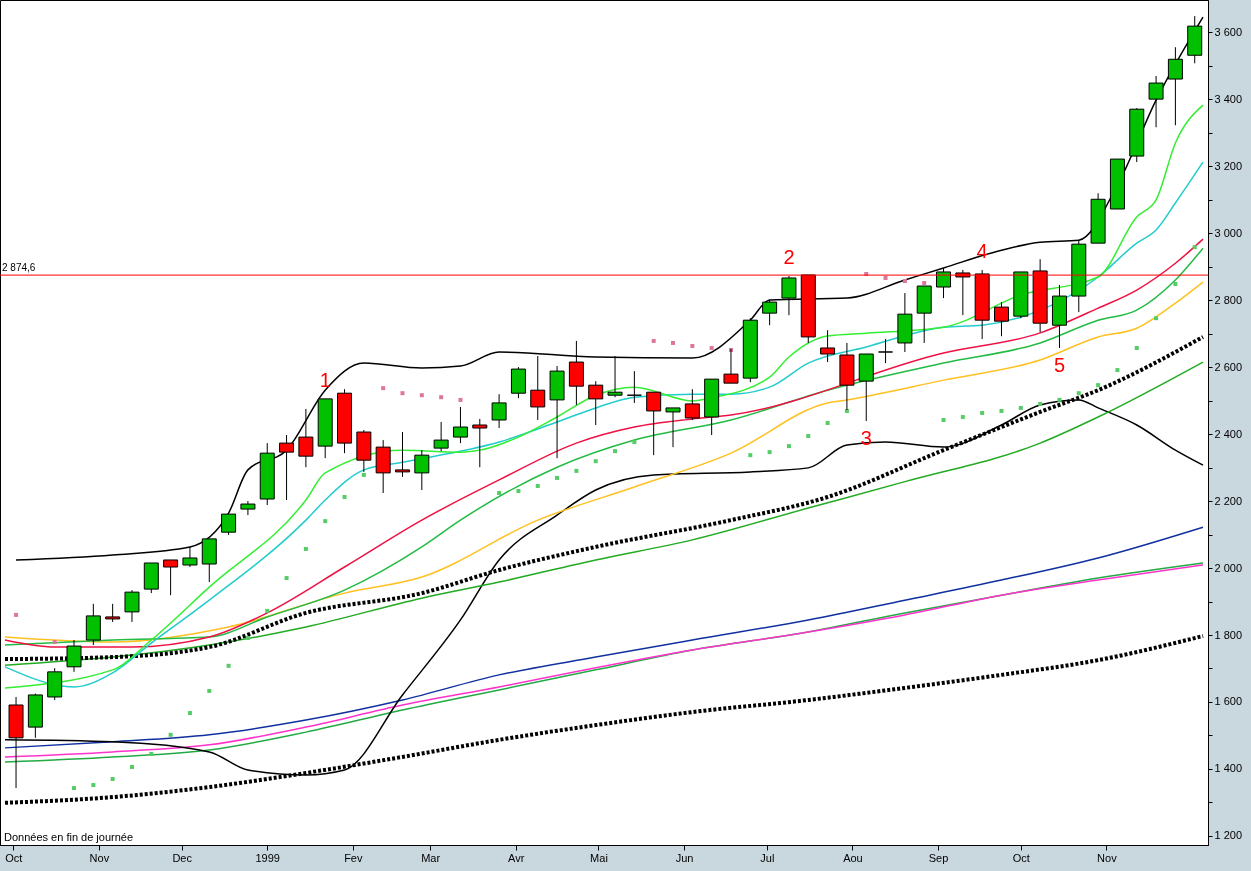 The image size is (1251, 871). What do you see at coordinates (19, 268) in the screenshot?
I see `ref-line-label: 2 874,6` at bounding box center [19, 268].